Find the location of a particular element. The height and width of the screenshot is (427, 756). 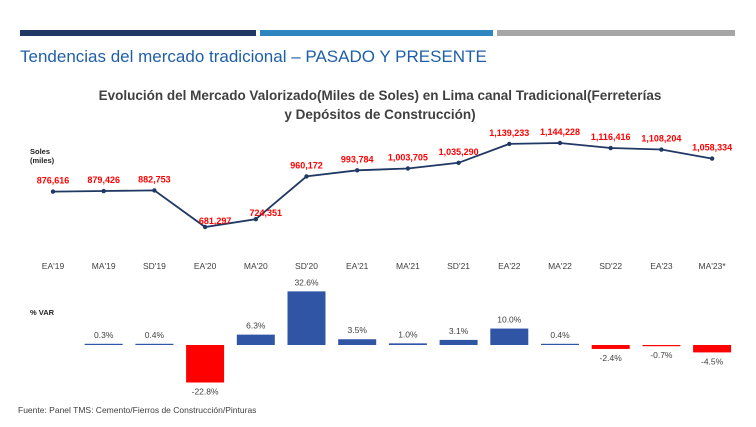

line-data-label: 1,116,416 is located at coordinates (611, 137).